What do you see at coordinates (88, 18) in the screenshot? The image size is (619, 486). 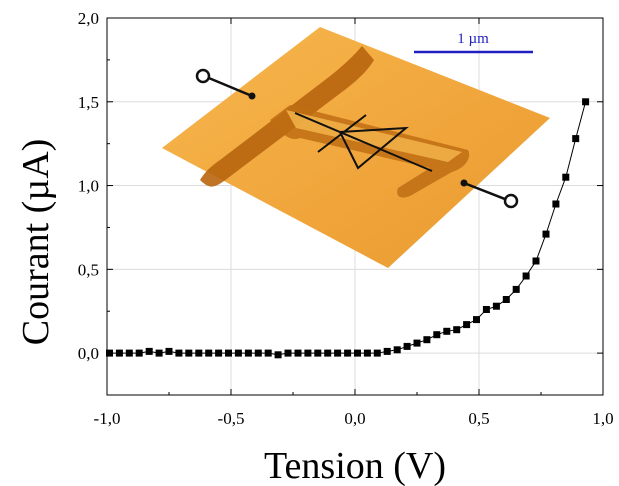 I see `y-tick-label: 2,0` at bounding box center [88, 18].